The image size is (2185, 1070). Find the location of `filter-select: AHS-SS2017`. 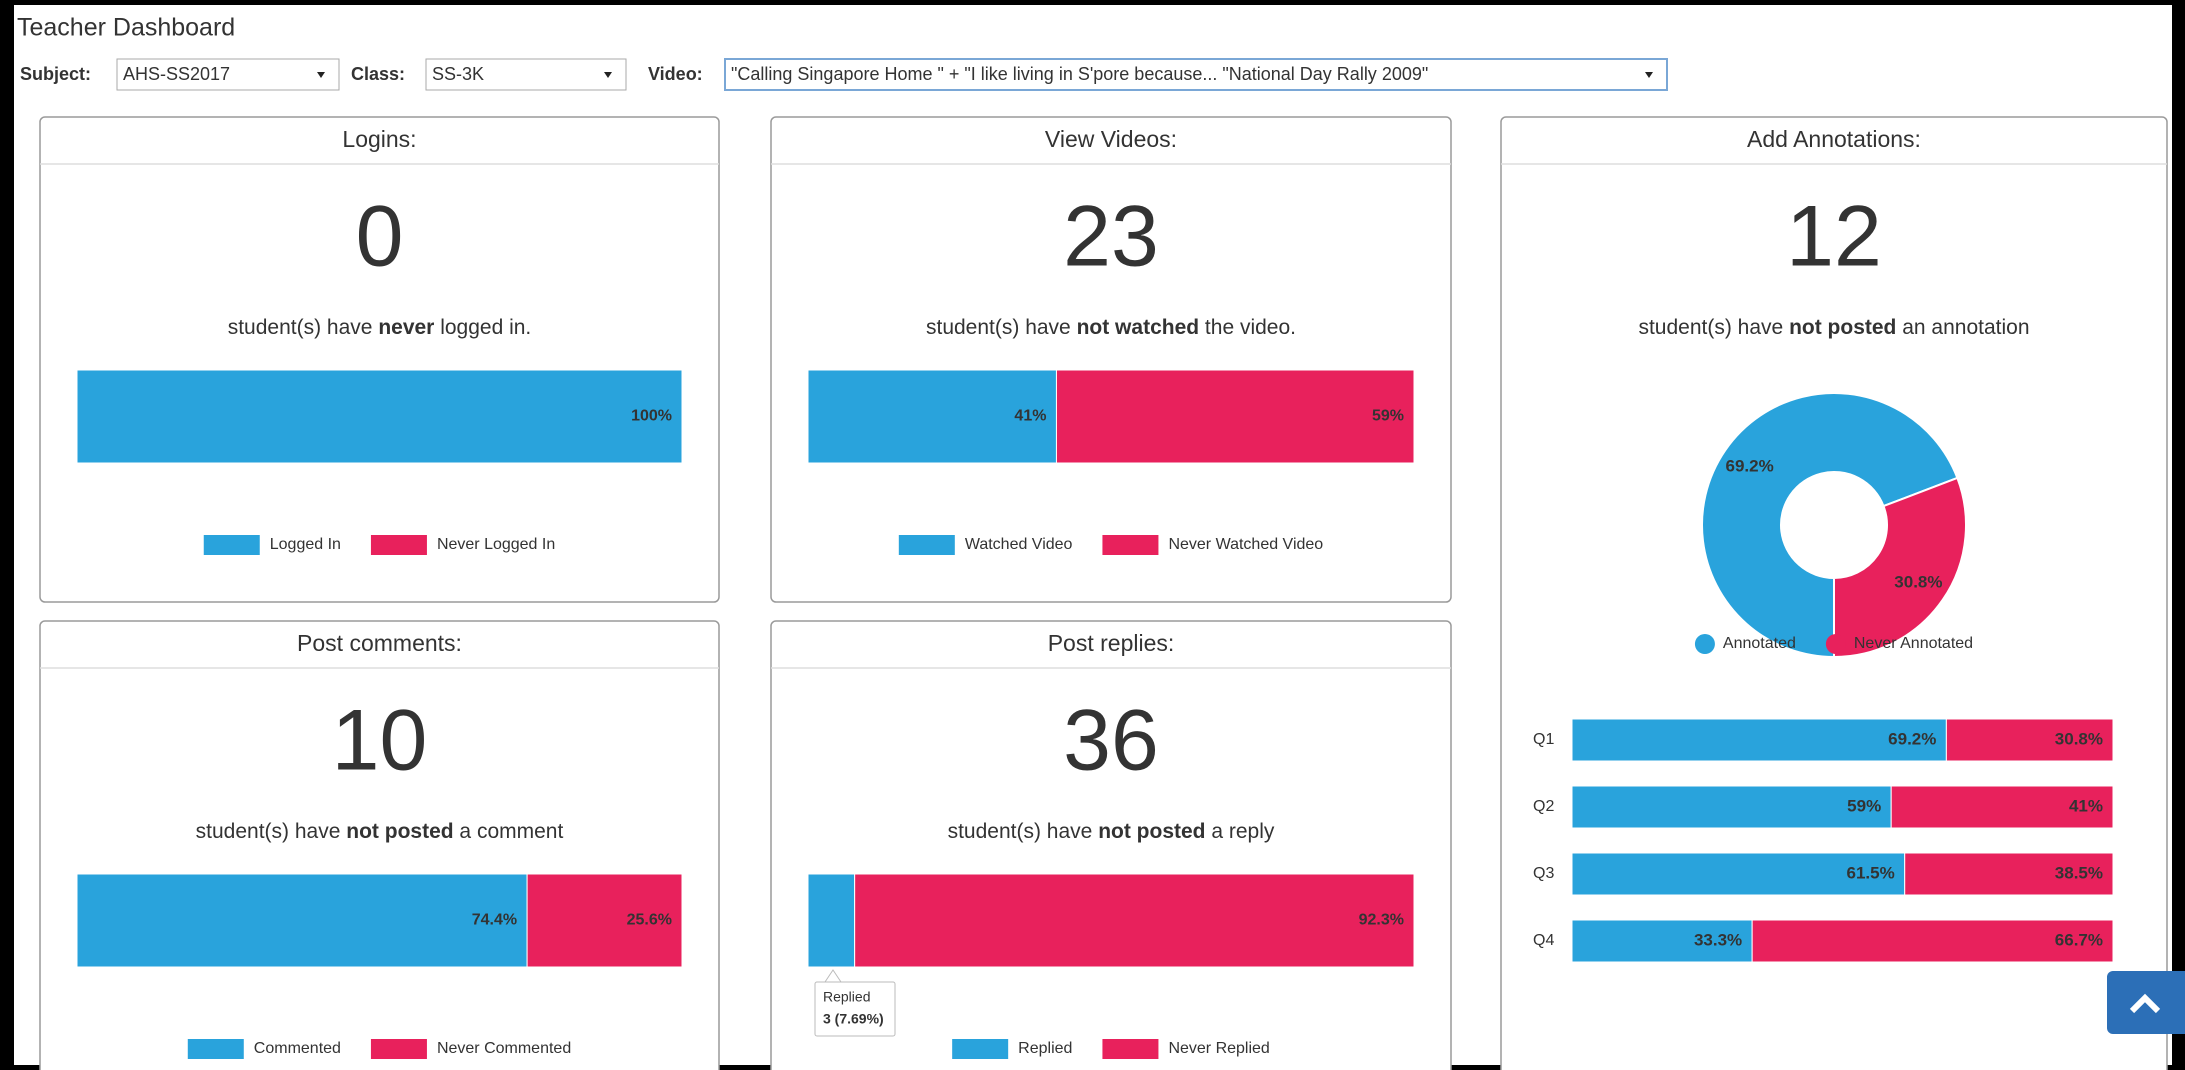

filter-select: AHS-SS2017 is located at coordinates (228, 74).